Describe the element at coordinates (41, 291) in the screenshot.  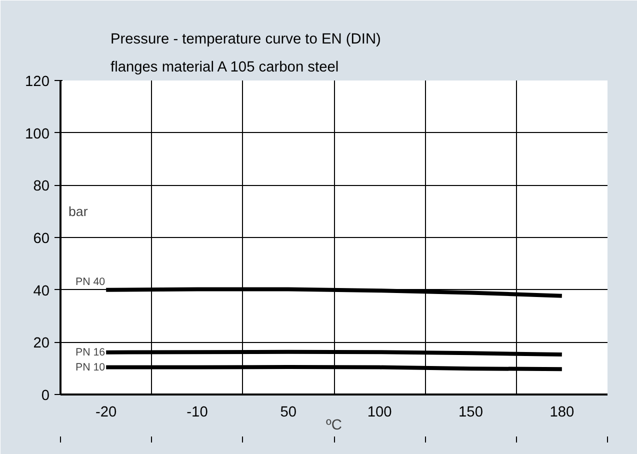
I see `y-tick-label: 40` at that location.